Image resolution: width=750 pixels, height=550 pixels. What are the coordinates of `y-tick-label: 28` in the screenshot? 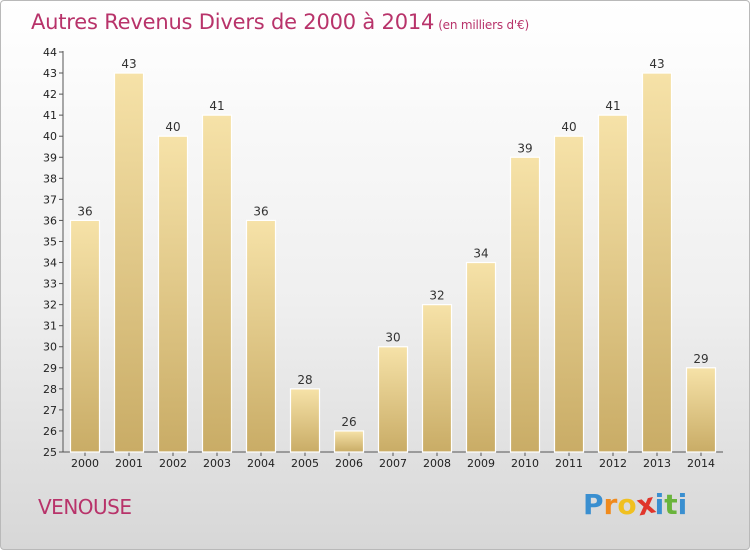 It's located at (50, 389).